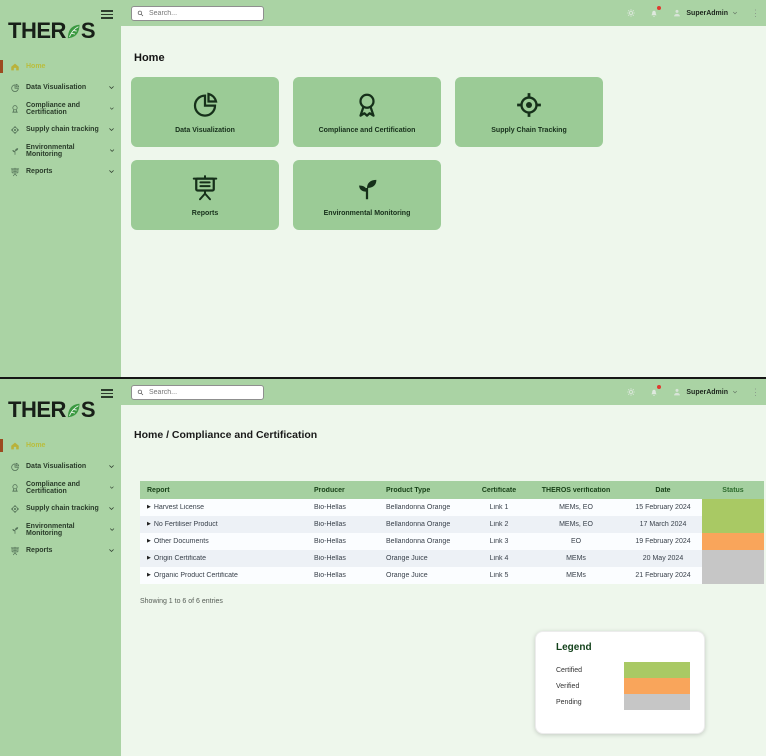 This screenshot has width=766, height=756. What do you see at coordinates (52, 30) in the screenshot?
I see `app-logo: THER S` at bounding box center [52, 30].